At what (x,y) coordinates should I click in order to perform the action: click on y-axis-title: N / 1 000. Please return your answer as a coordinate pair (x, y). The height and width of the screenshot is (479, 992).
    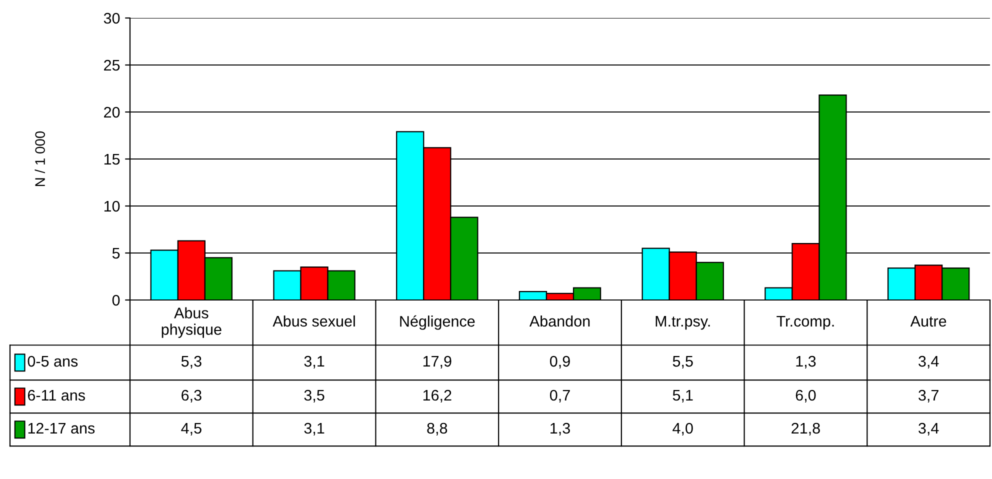
    Looking at the image, I should click on (39, 158).